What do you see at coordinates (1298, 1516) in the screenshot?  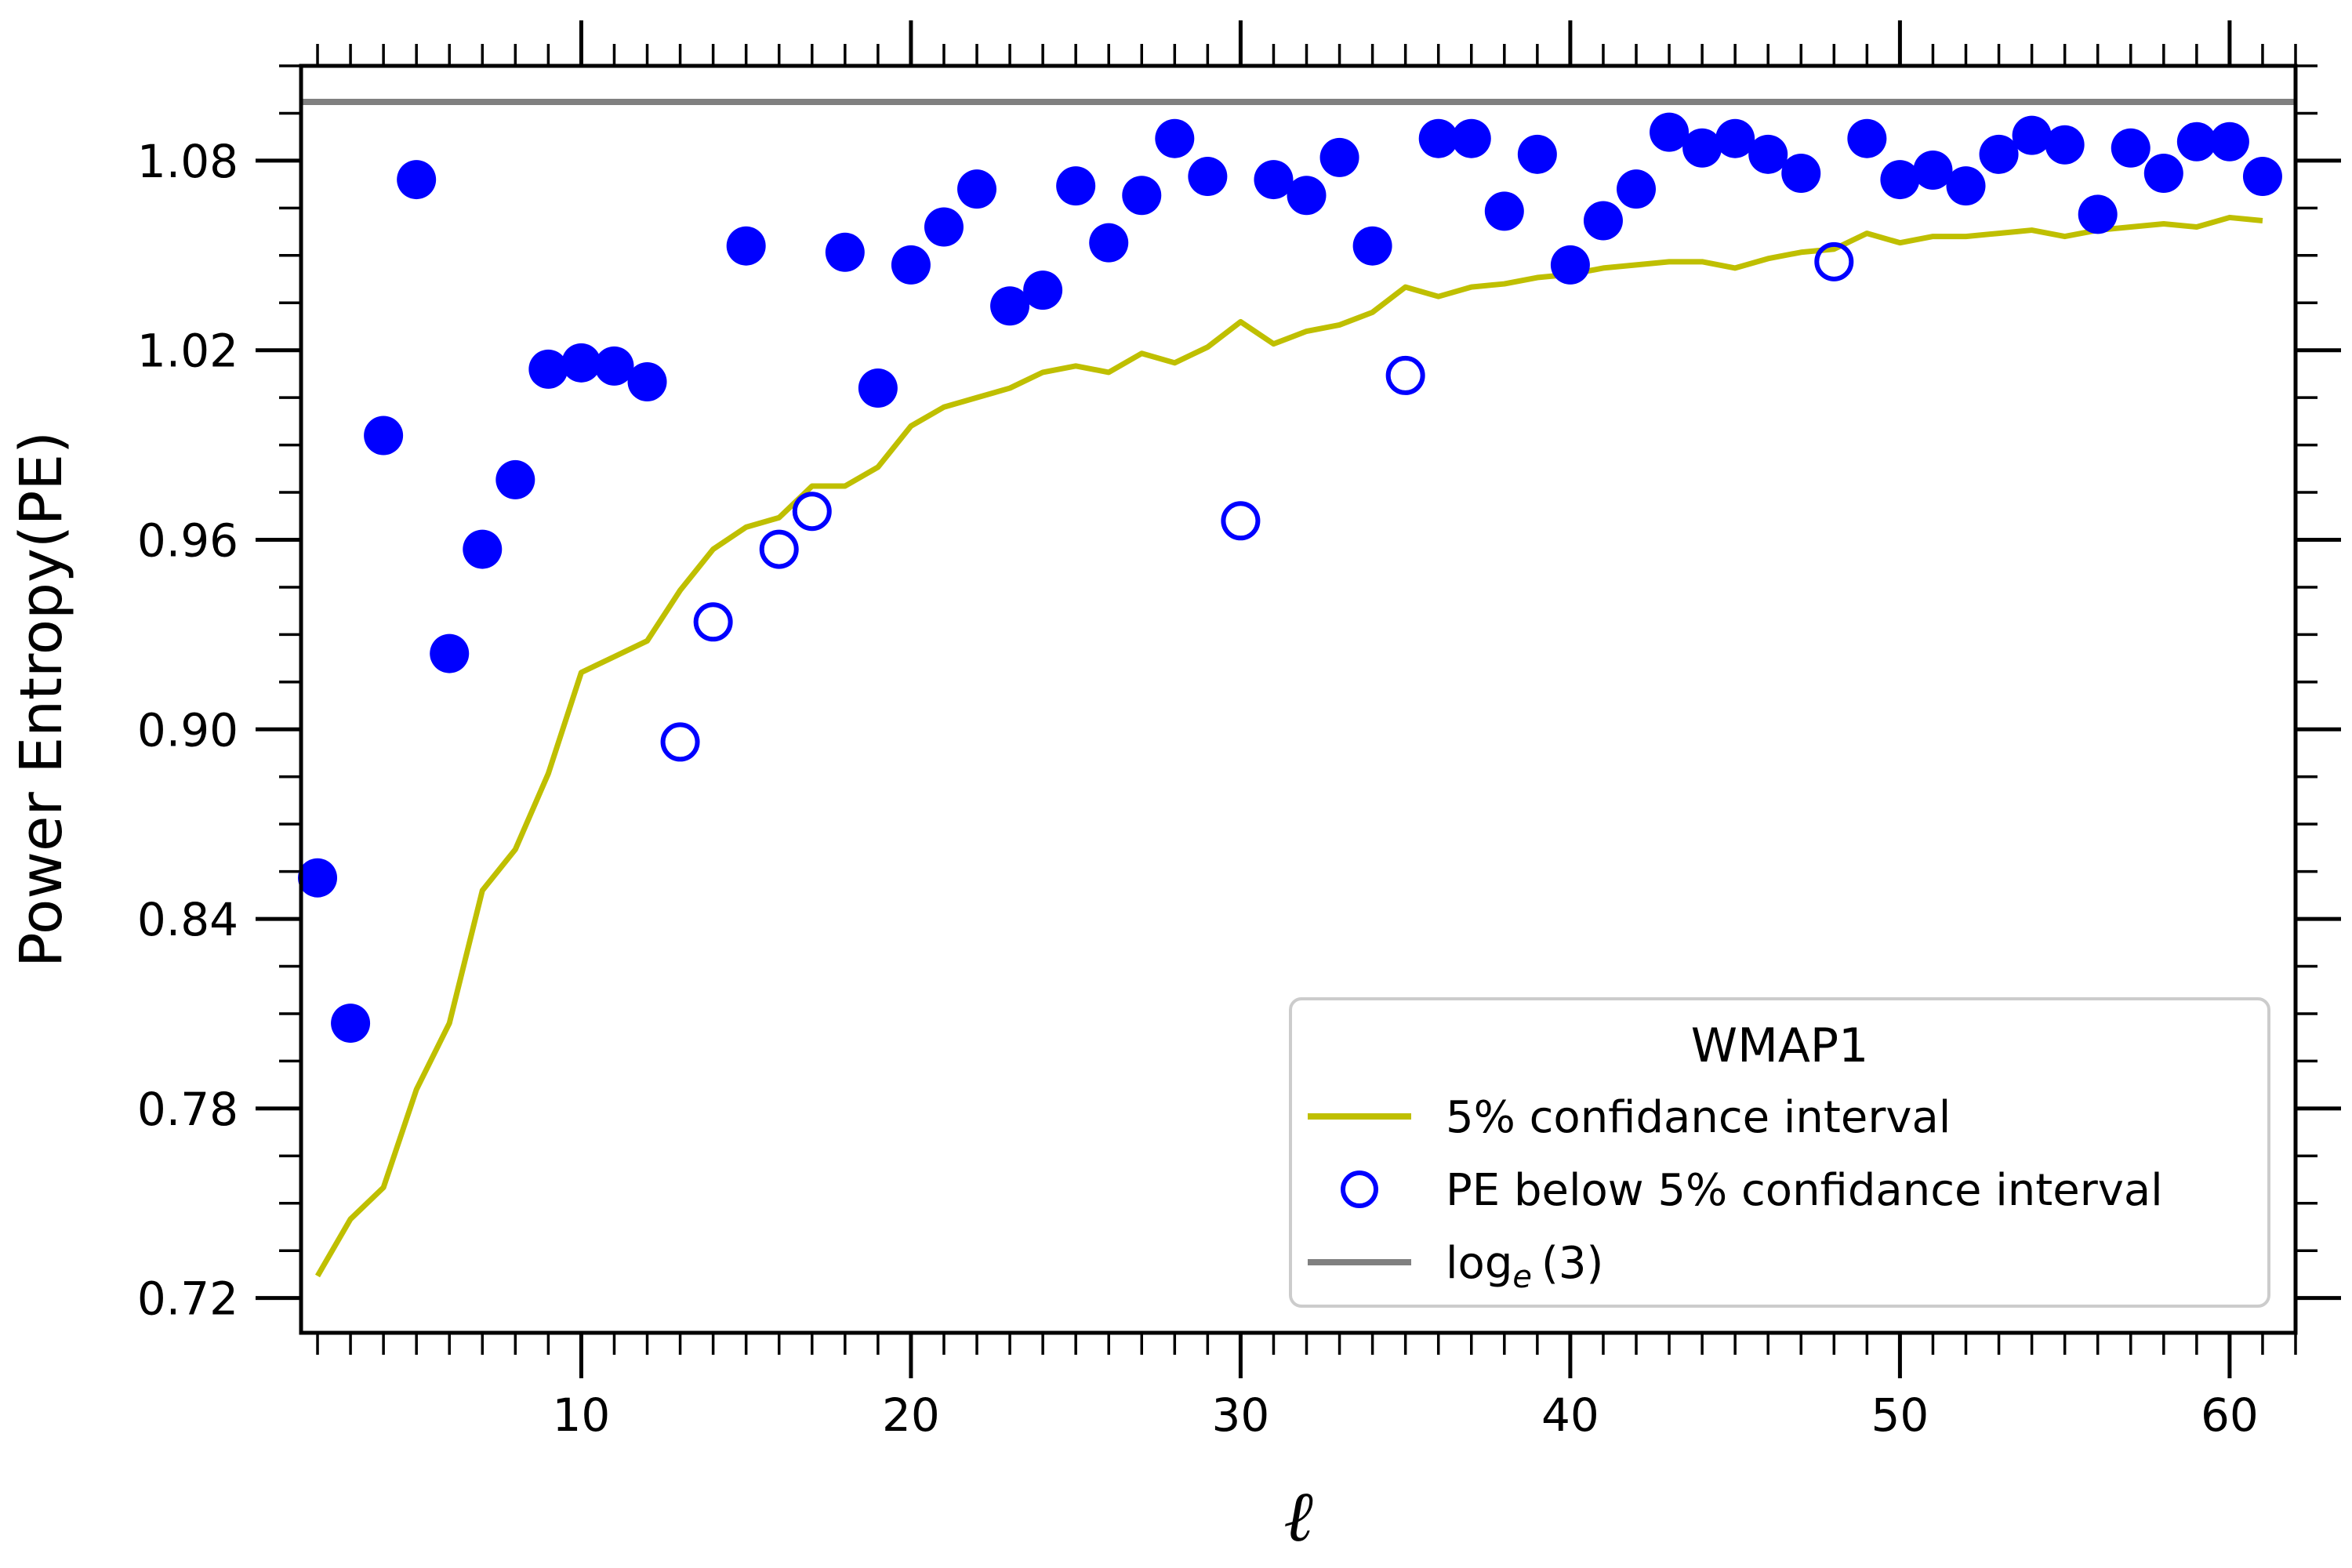 I see `x-axis-title: ℓ` at bounding box center [1298, 1516].